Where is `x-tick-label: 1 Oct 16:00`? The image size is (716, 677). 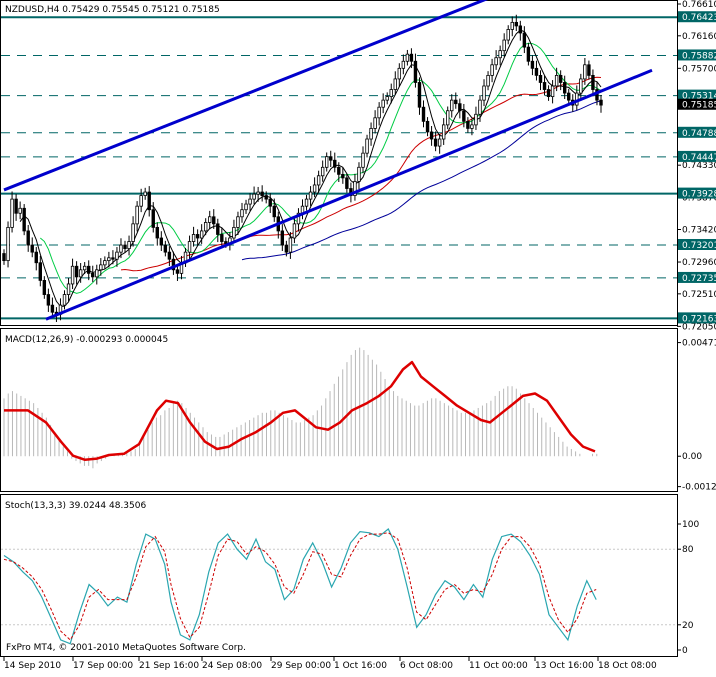
x-tick-label: 1 Oct 16:00 is located at coordinates (360, 666).